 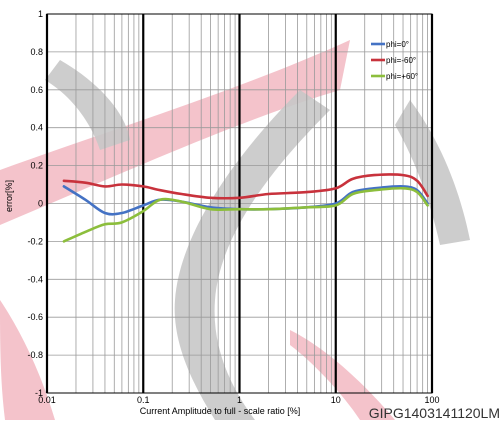 What do you see at coordinates (39, 393) in the screenshot?
I see `y-tick-label: -1` at bounding box center [39, 393].